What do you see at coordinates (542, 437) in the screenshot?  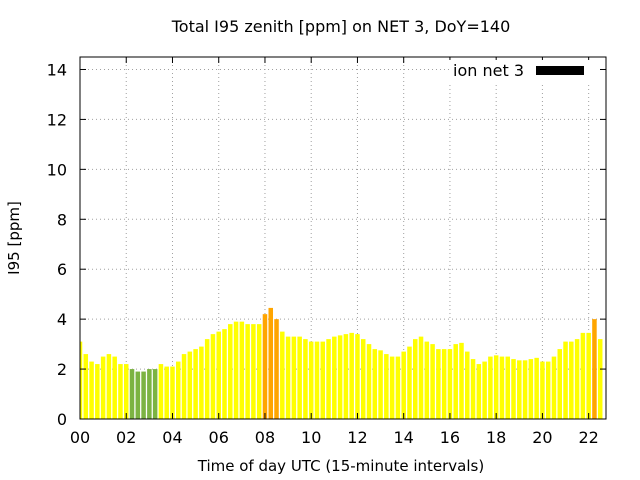 I see `x-tick-label: 20` at bounding box center [542, 437].